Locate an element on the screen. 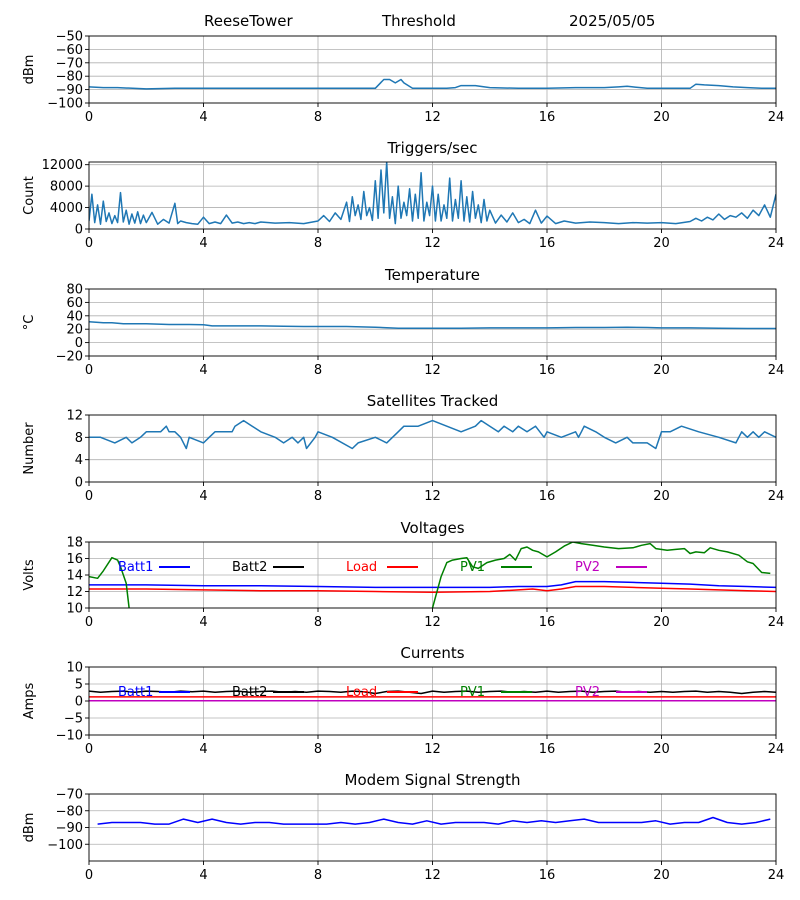 Image resolution: width=800 pixels, height=900 pixels. legend-label-batt1: Batt1 is located at coordinates (135, 692).